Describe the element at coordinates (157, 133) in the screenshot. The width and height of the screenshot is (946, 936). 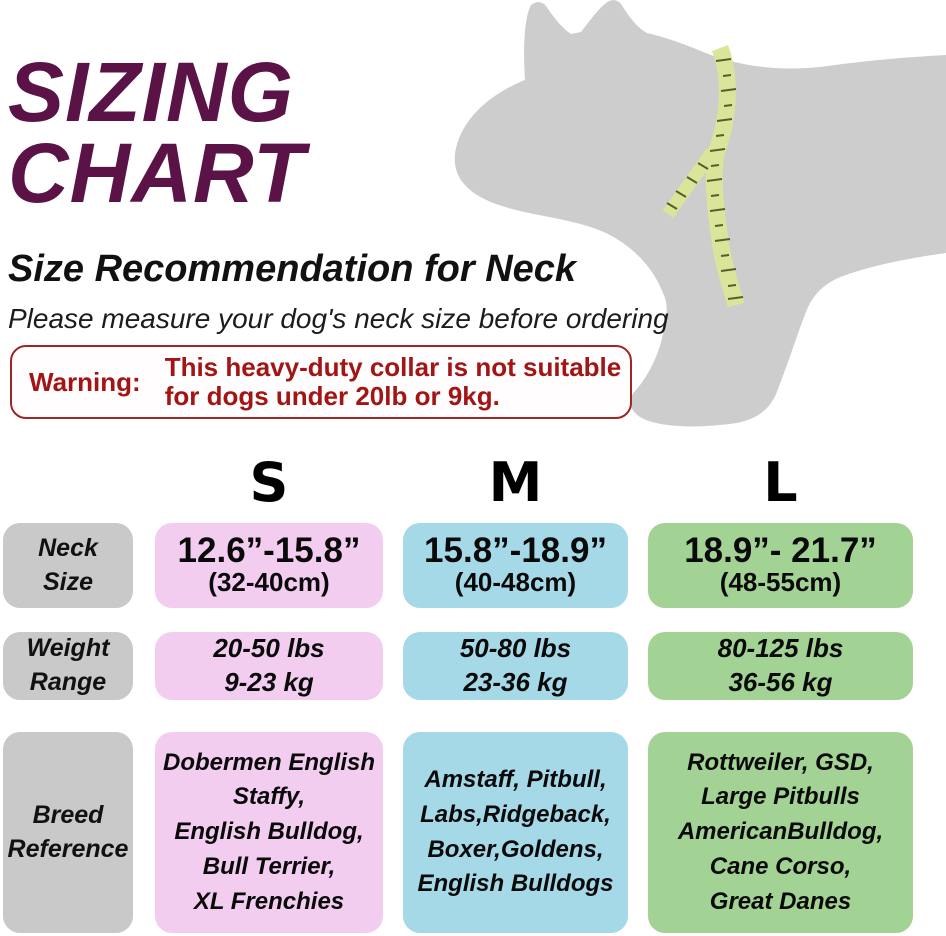
I see `page-title: SIZING CHART` at that location.